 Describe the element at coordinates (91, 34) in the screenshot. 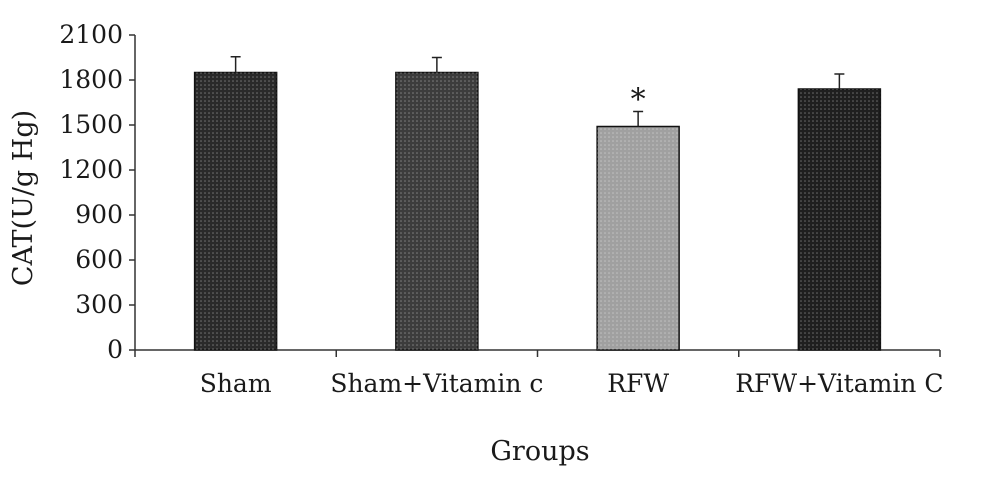

I see `y-tick-label: 2100` at that location.